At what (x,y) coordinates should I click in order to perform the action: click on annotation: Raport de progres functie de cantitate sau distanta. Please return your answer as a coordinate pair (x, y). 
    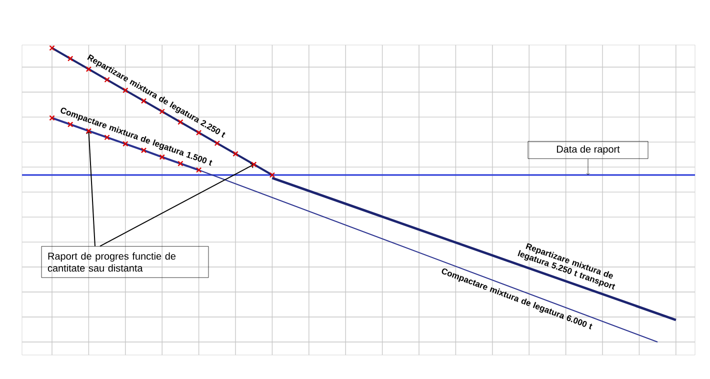
    Looking at the image, I should click on (112, 262).